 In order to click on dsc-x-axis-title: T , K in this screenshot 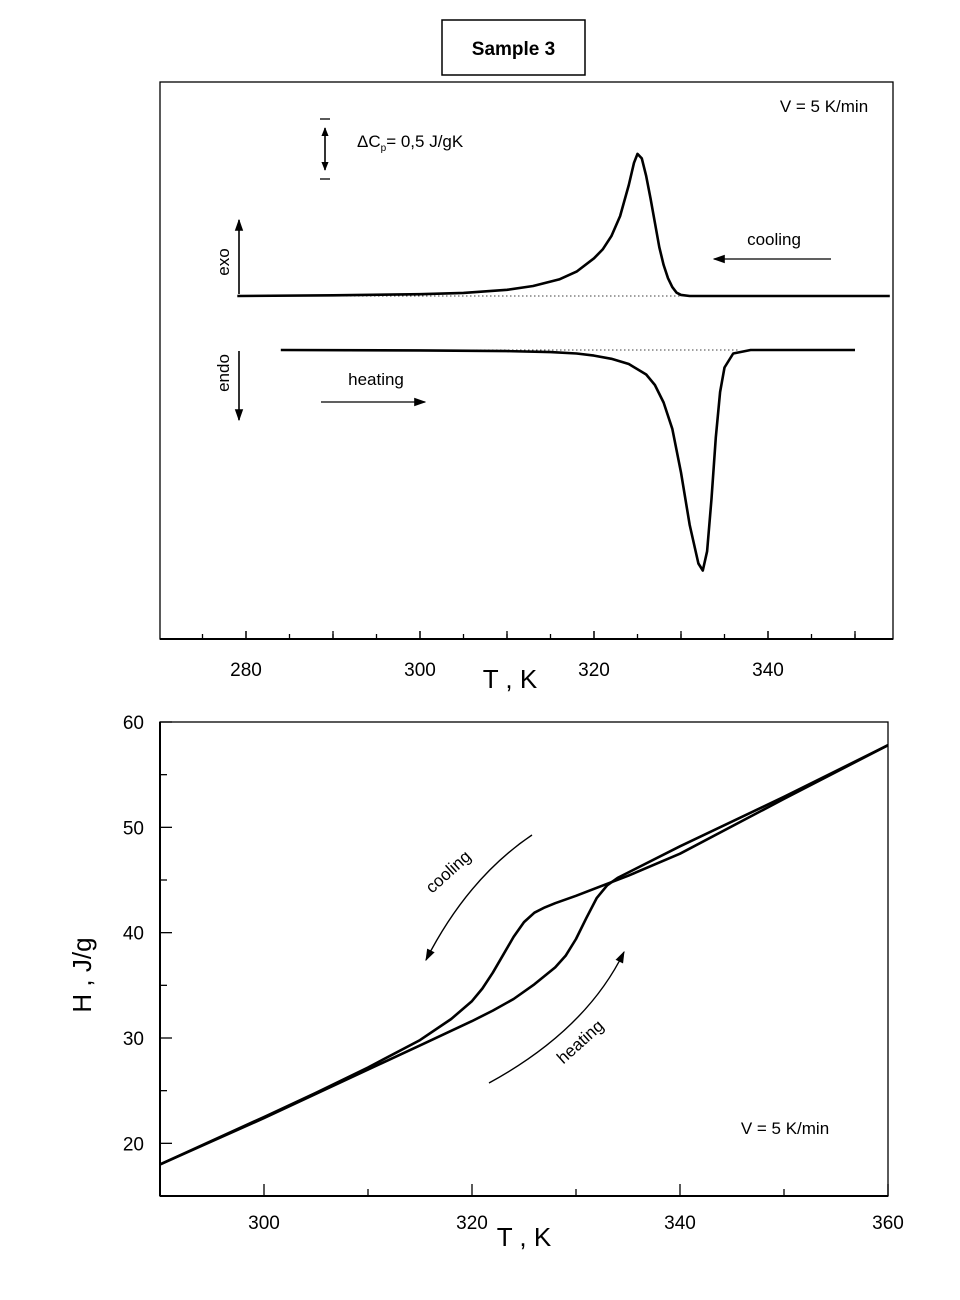, I will do `click(510, 679)`.